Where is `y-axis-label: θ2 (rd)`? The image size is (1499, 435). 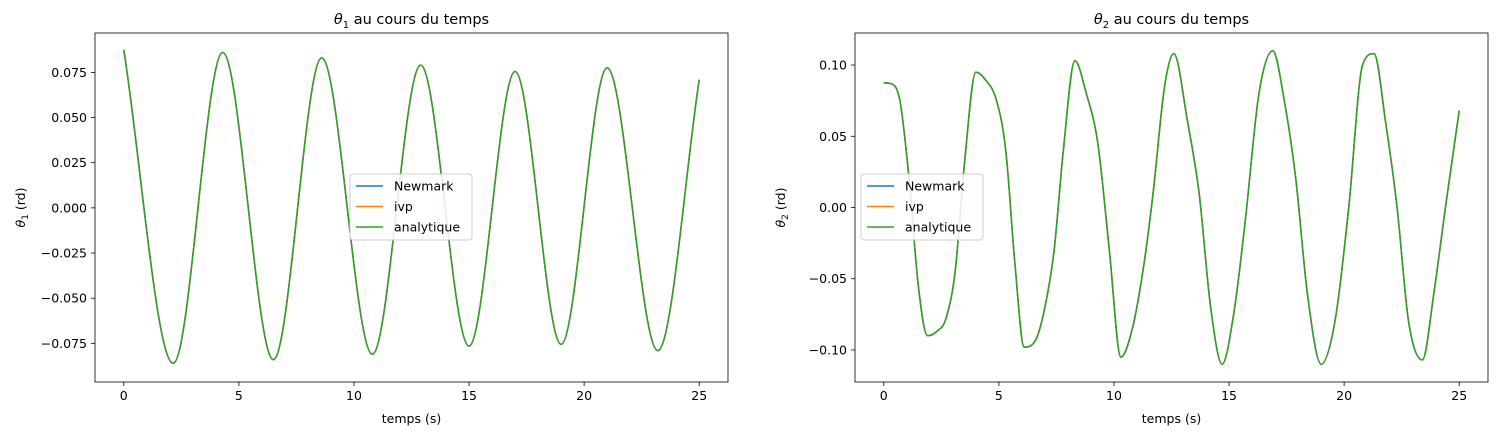
y-axis-label: θ2 (rd) is located at coordinates (782, 208).